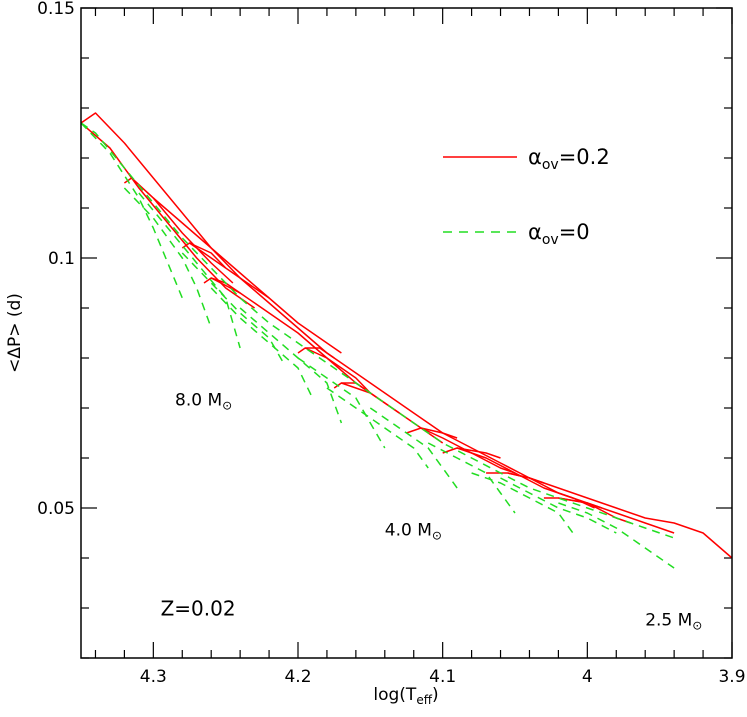  I want to click on legend: αov=0.2 αov=0, so click(526, 196).